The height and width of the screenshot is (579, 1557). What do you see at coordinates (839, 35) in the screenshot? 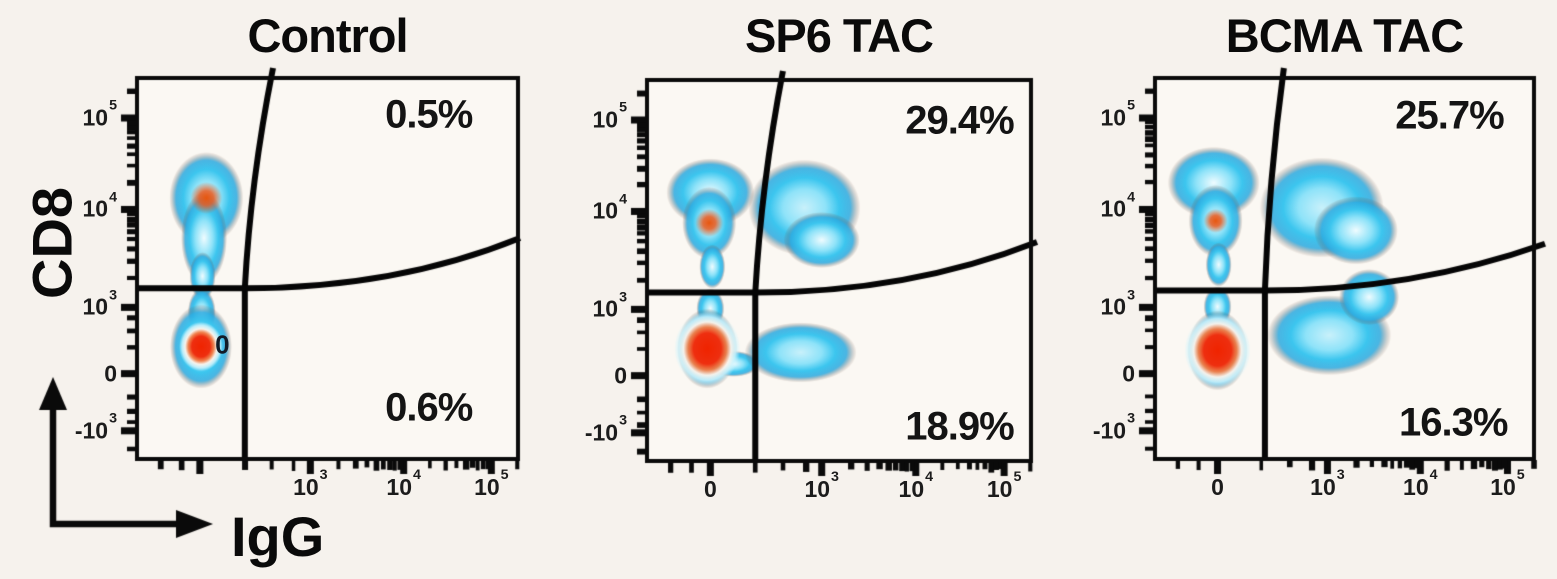
I see `panel-title: SP6 TAC` at bounding box center [839, 35].